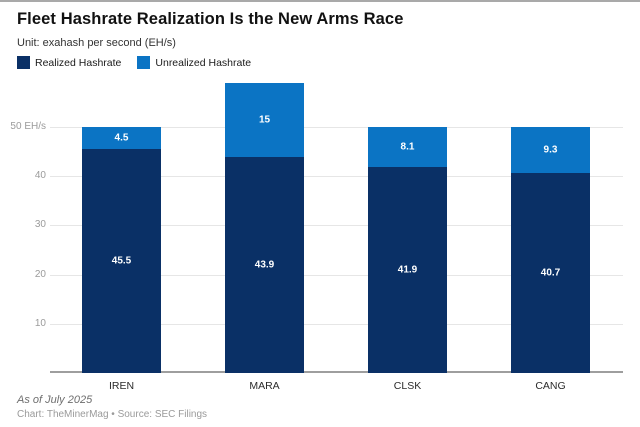 The image size is (640, 427). What do you see at coordinates (40, 225) in the screenshot?
I see `y-tick-label-30: 30` at bounding box center [40, 225].